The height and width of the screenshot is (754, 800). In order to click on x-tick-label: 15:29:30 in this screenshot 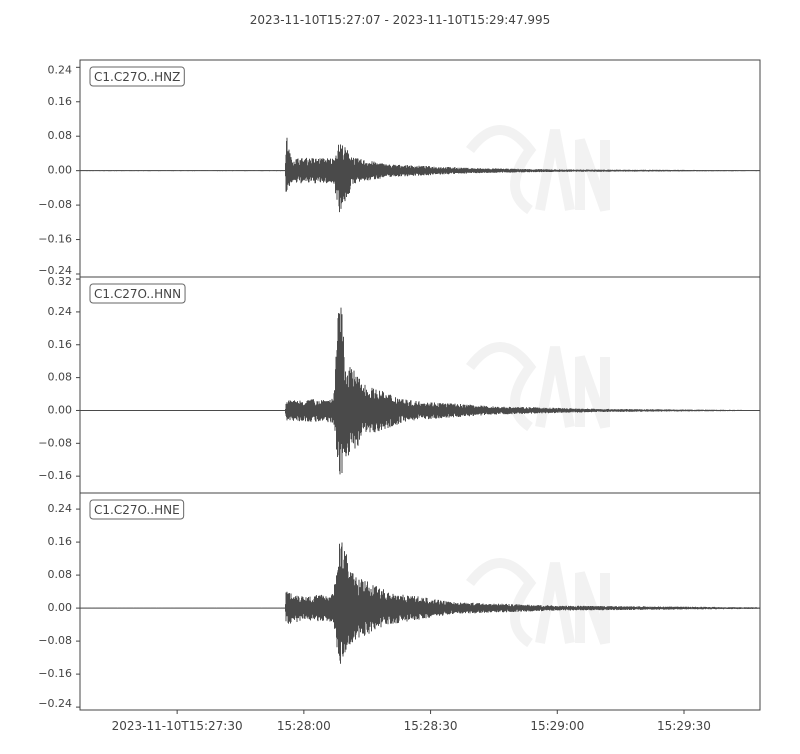, I will do `click(684, 726)`.